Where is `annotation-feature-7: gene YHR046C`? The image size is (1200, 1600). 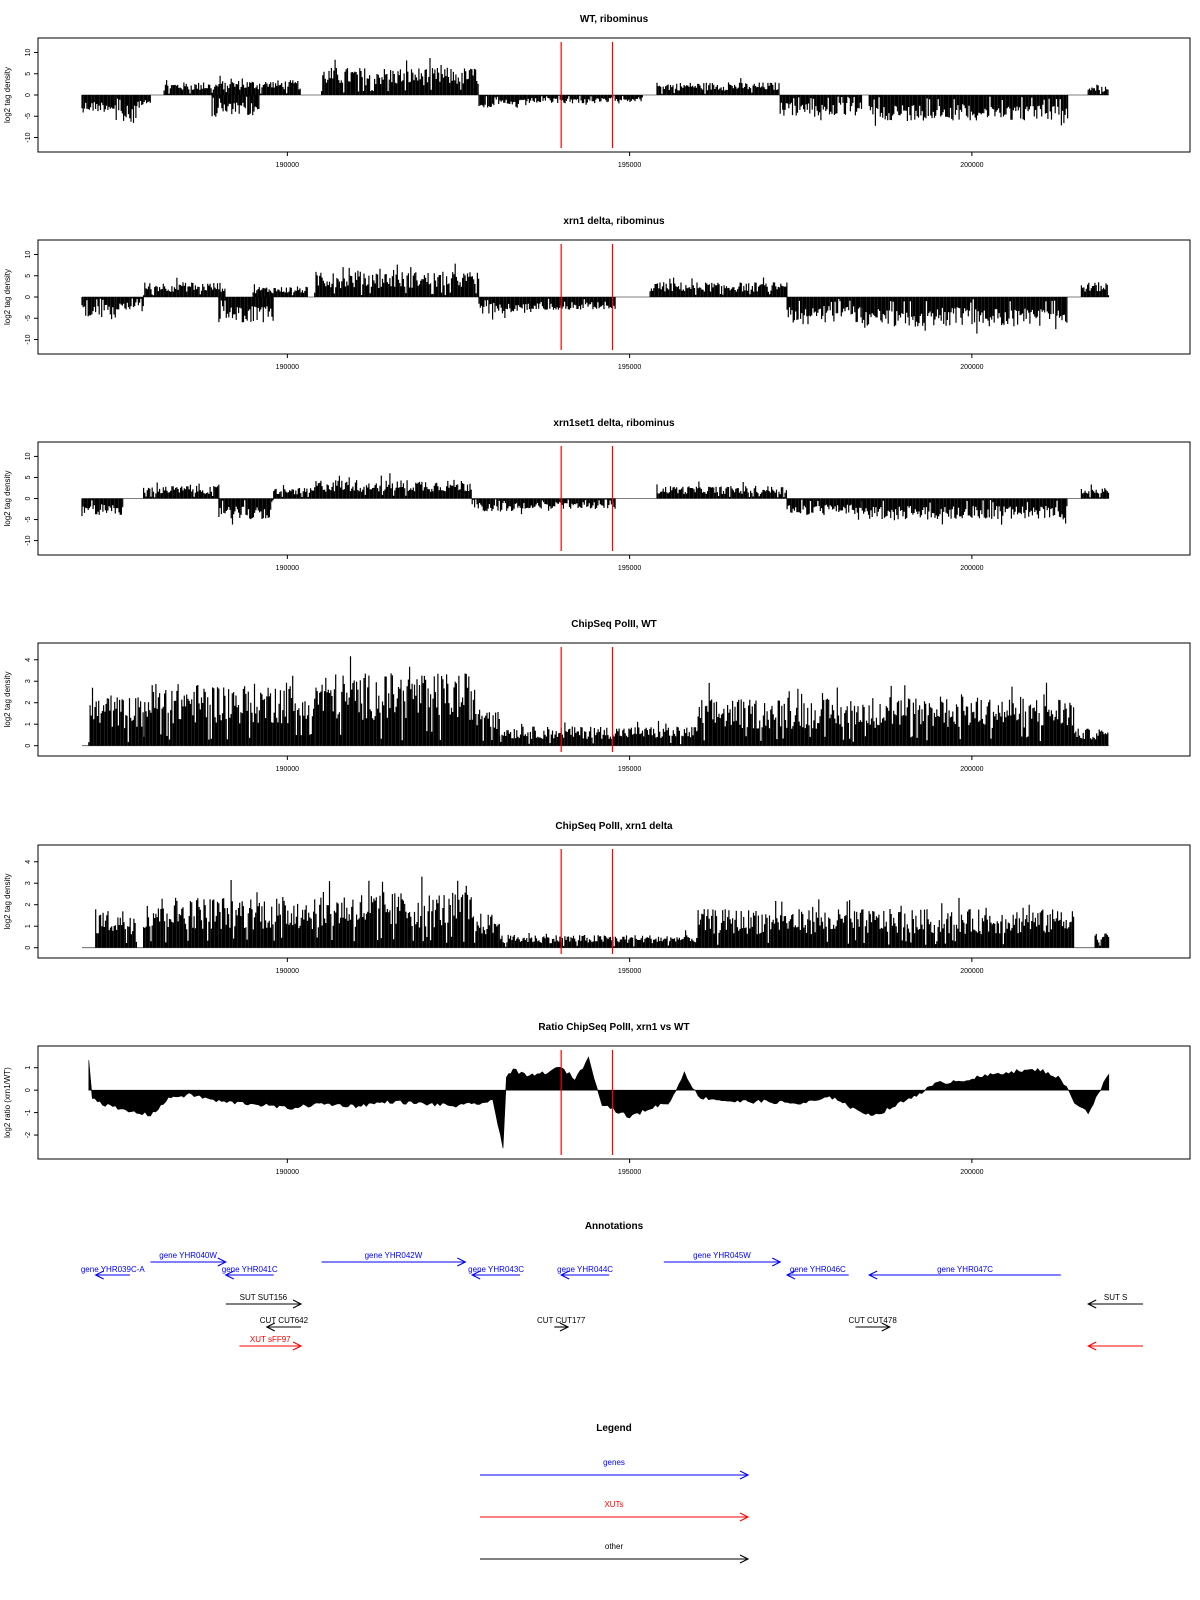 annotation-feature-7: gene YHR046C is located at coordinates (817, 1272).